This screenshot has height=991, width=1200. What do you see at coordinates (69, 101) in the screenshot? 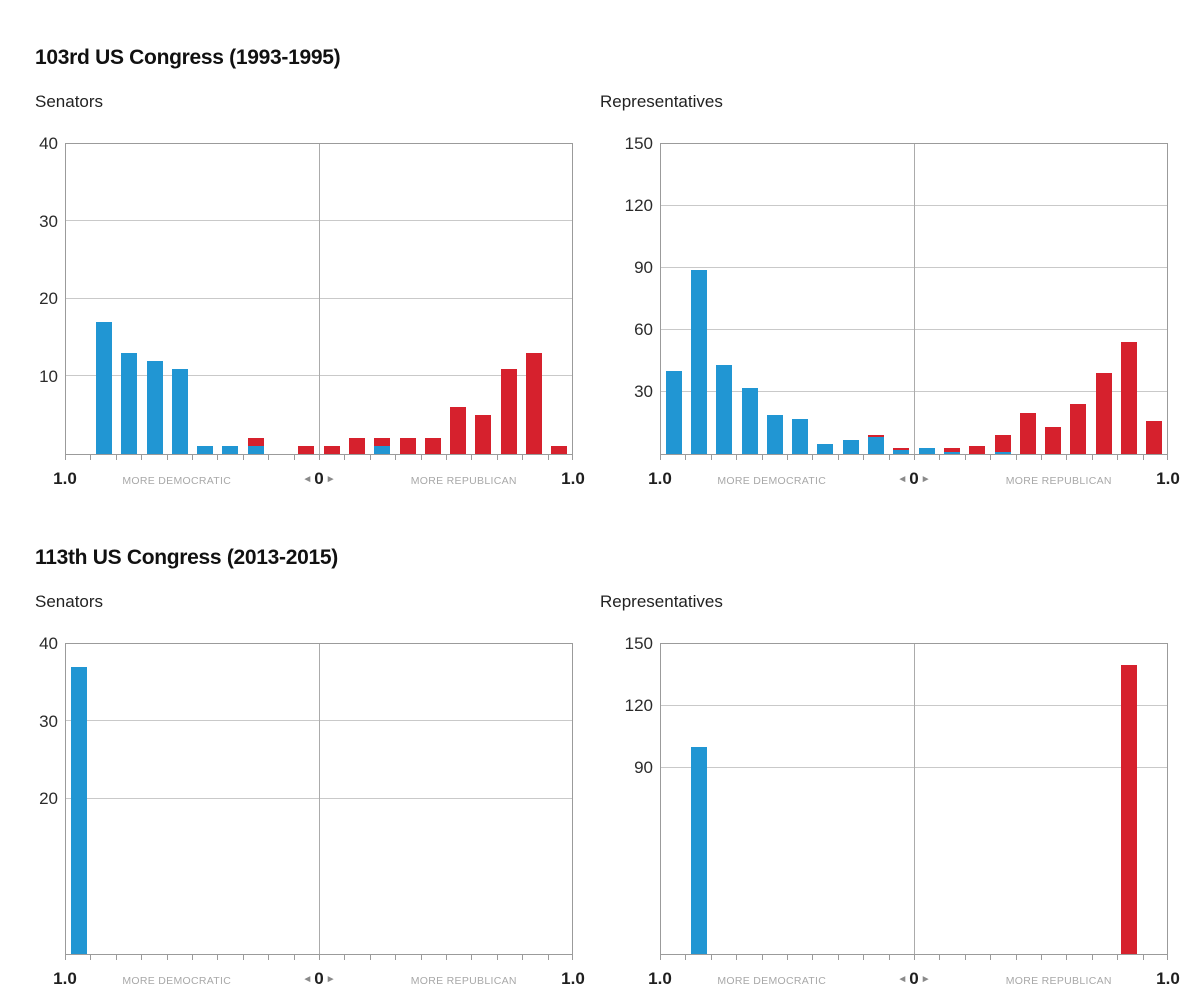
I see `chart-title: Senators` at bounding box center [69, 101].